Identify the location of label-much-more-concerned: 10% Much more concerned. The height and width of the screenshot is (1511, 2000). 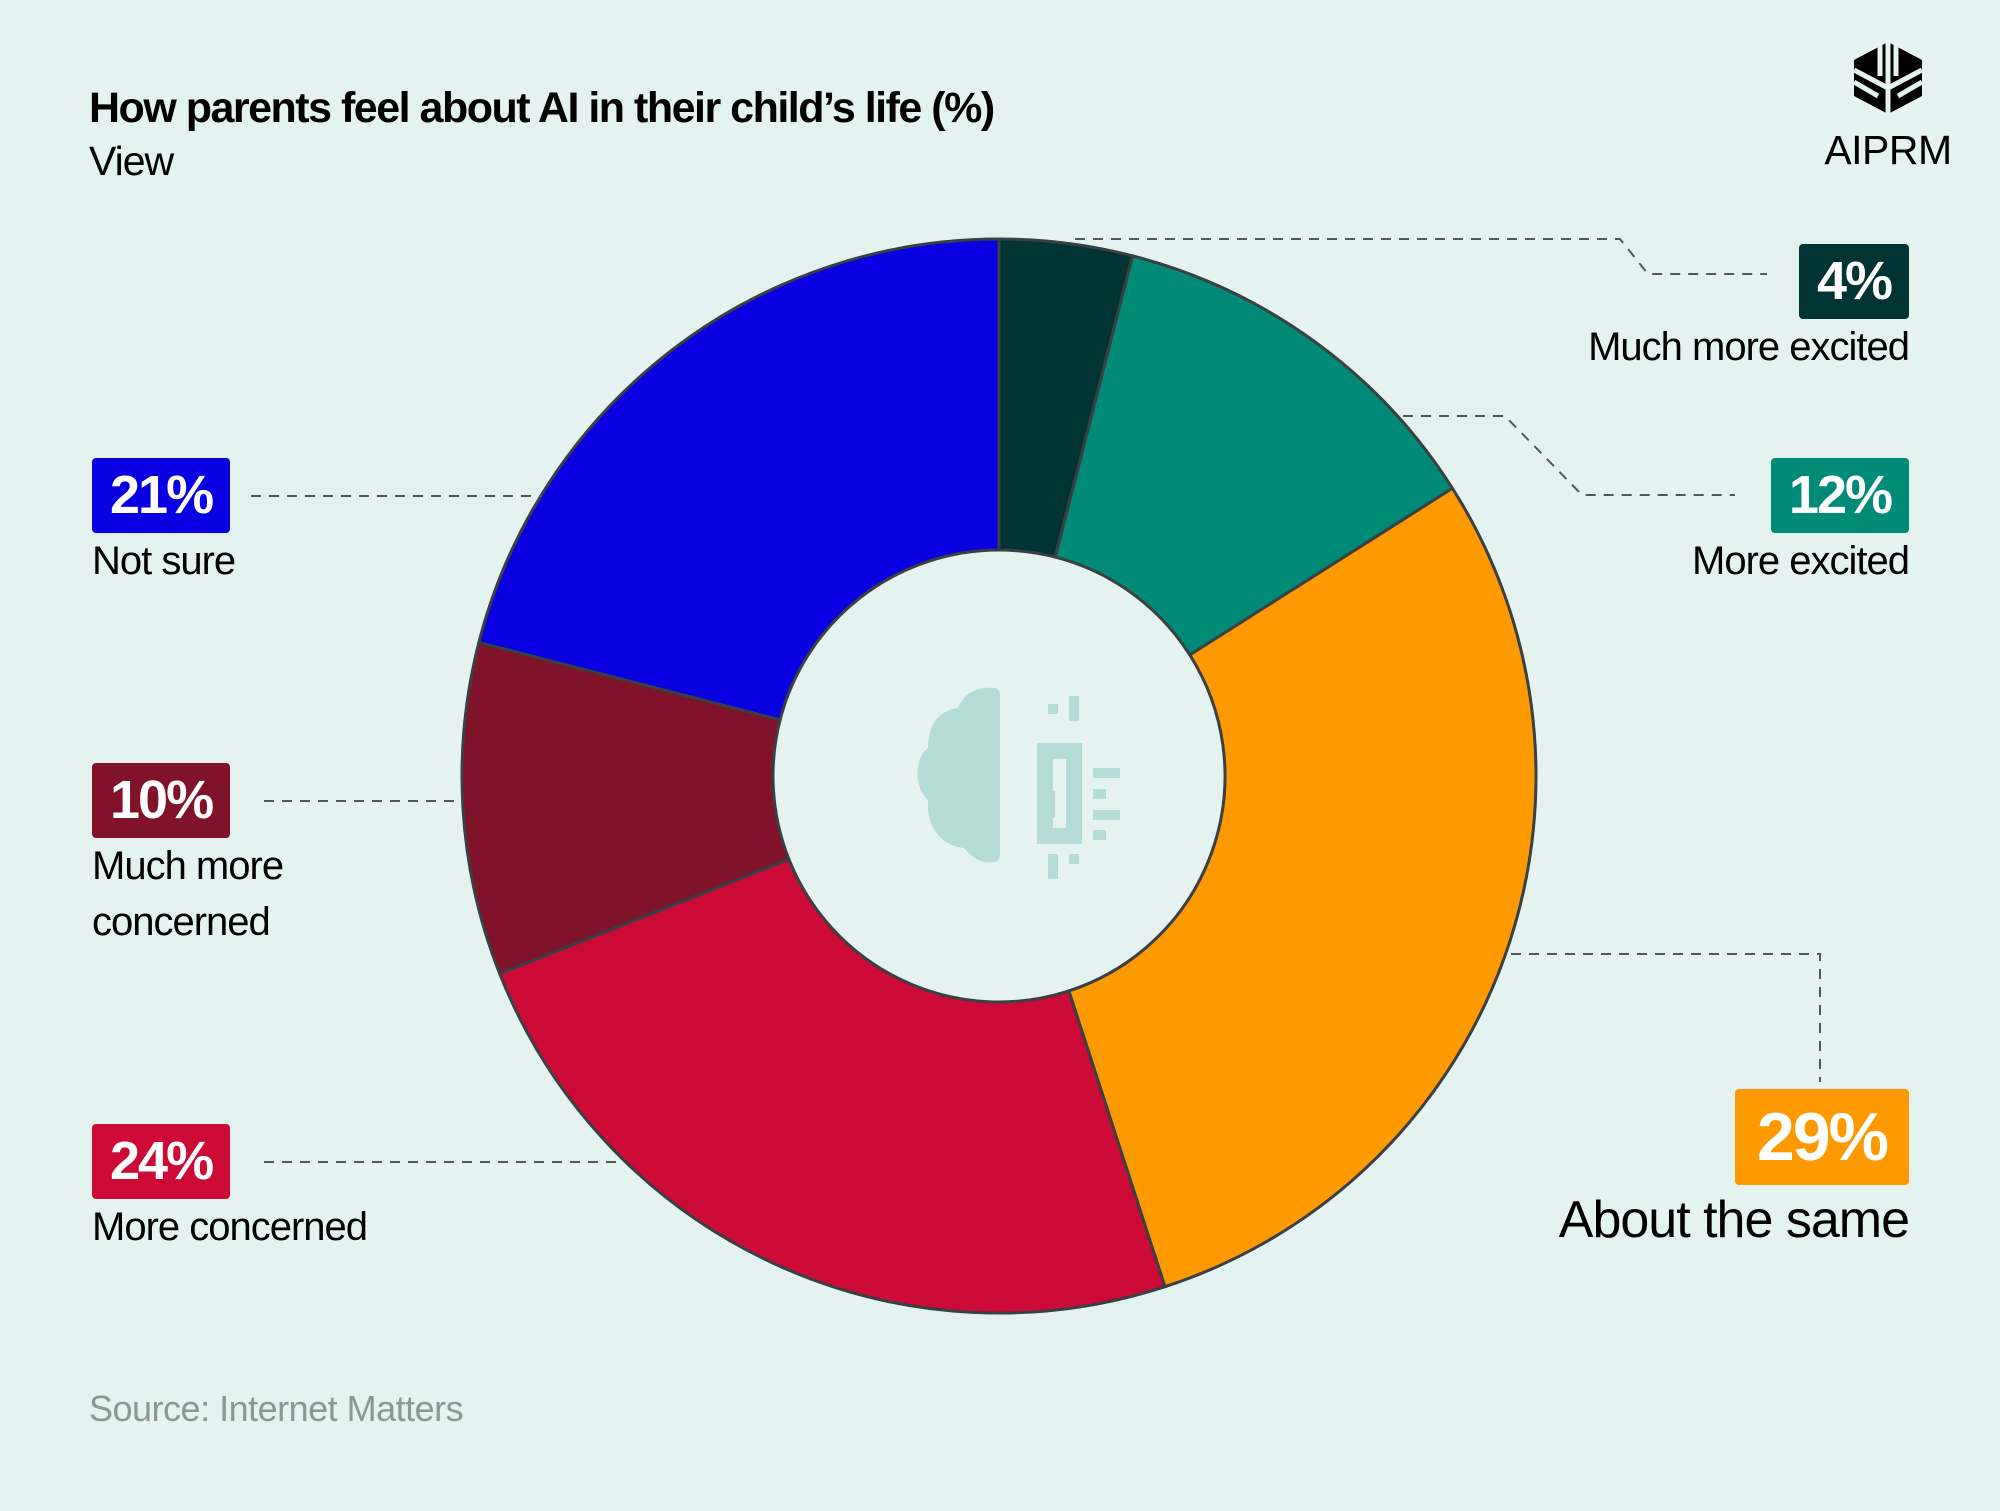
(222, 856).